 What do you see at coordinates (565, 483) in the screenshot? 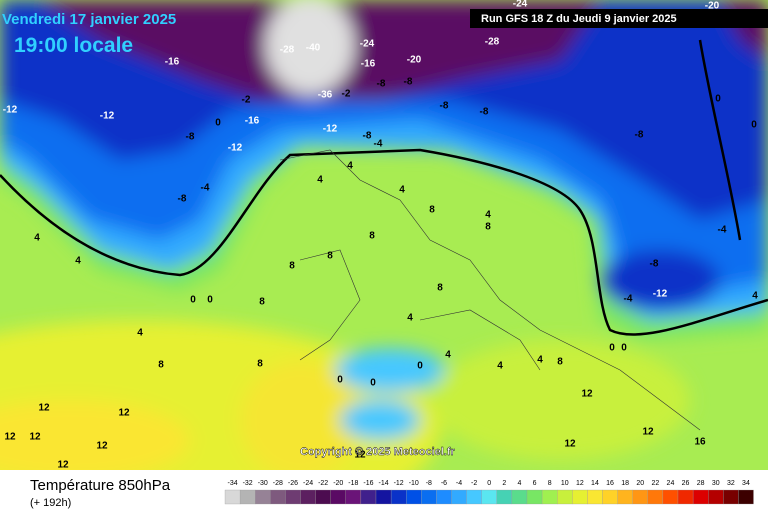
I see `scale-label: 10` at bounding box center [565, 483].